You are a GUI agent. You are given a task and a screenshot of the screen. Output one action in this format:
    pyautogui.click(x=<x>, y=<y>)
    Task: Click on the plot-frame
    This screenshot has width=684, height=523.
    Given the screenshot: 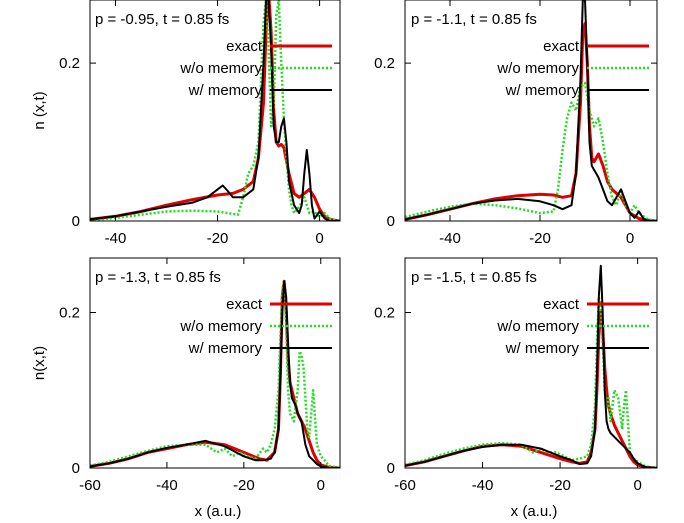 What is the action you would take?
    pyautogui.click(x=215, y=363)
    